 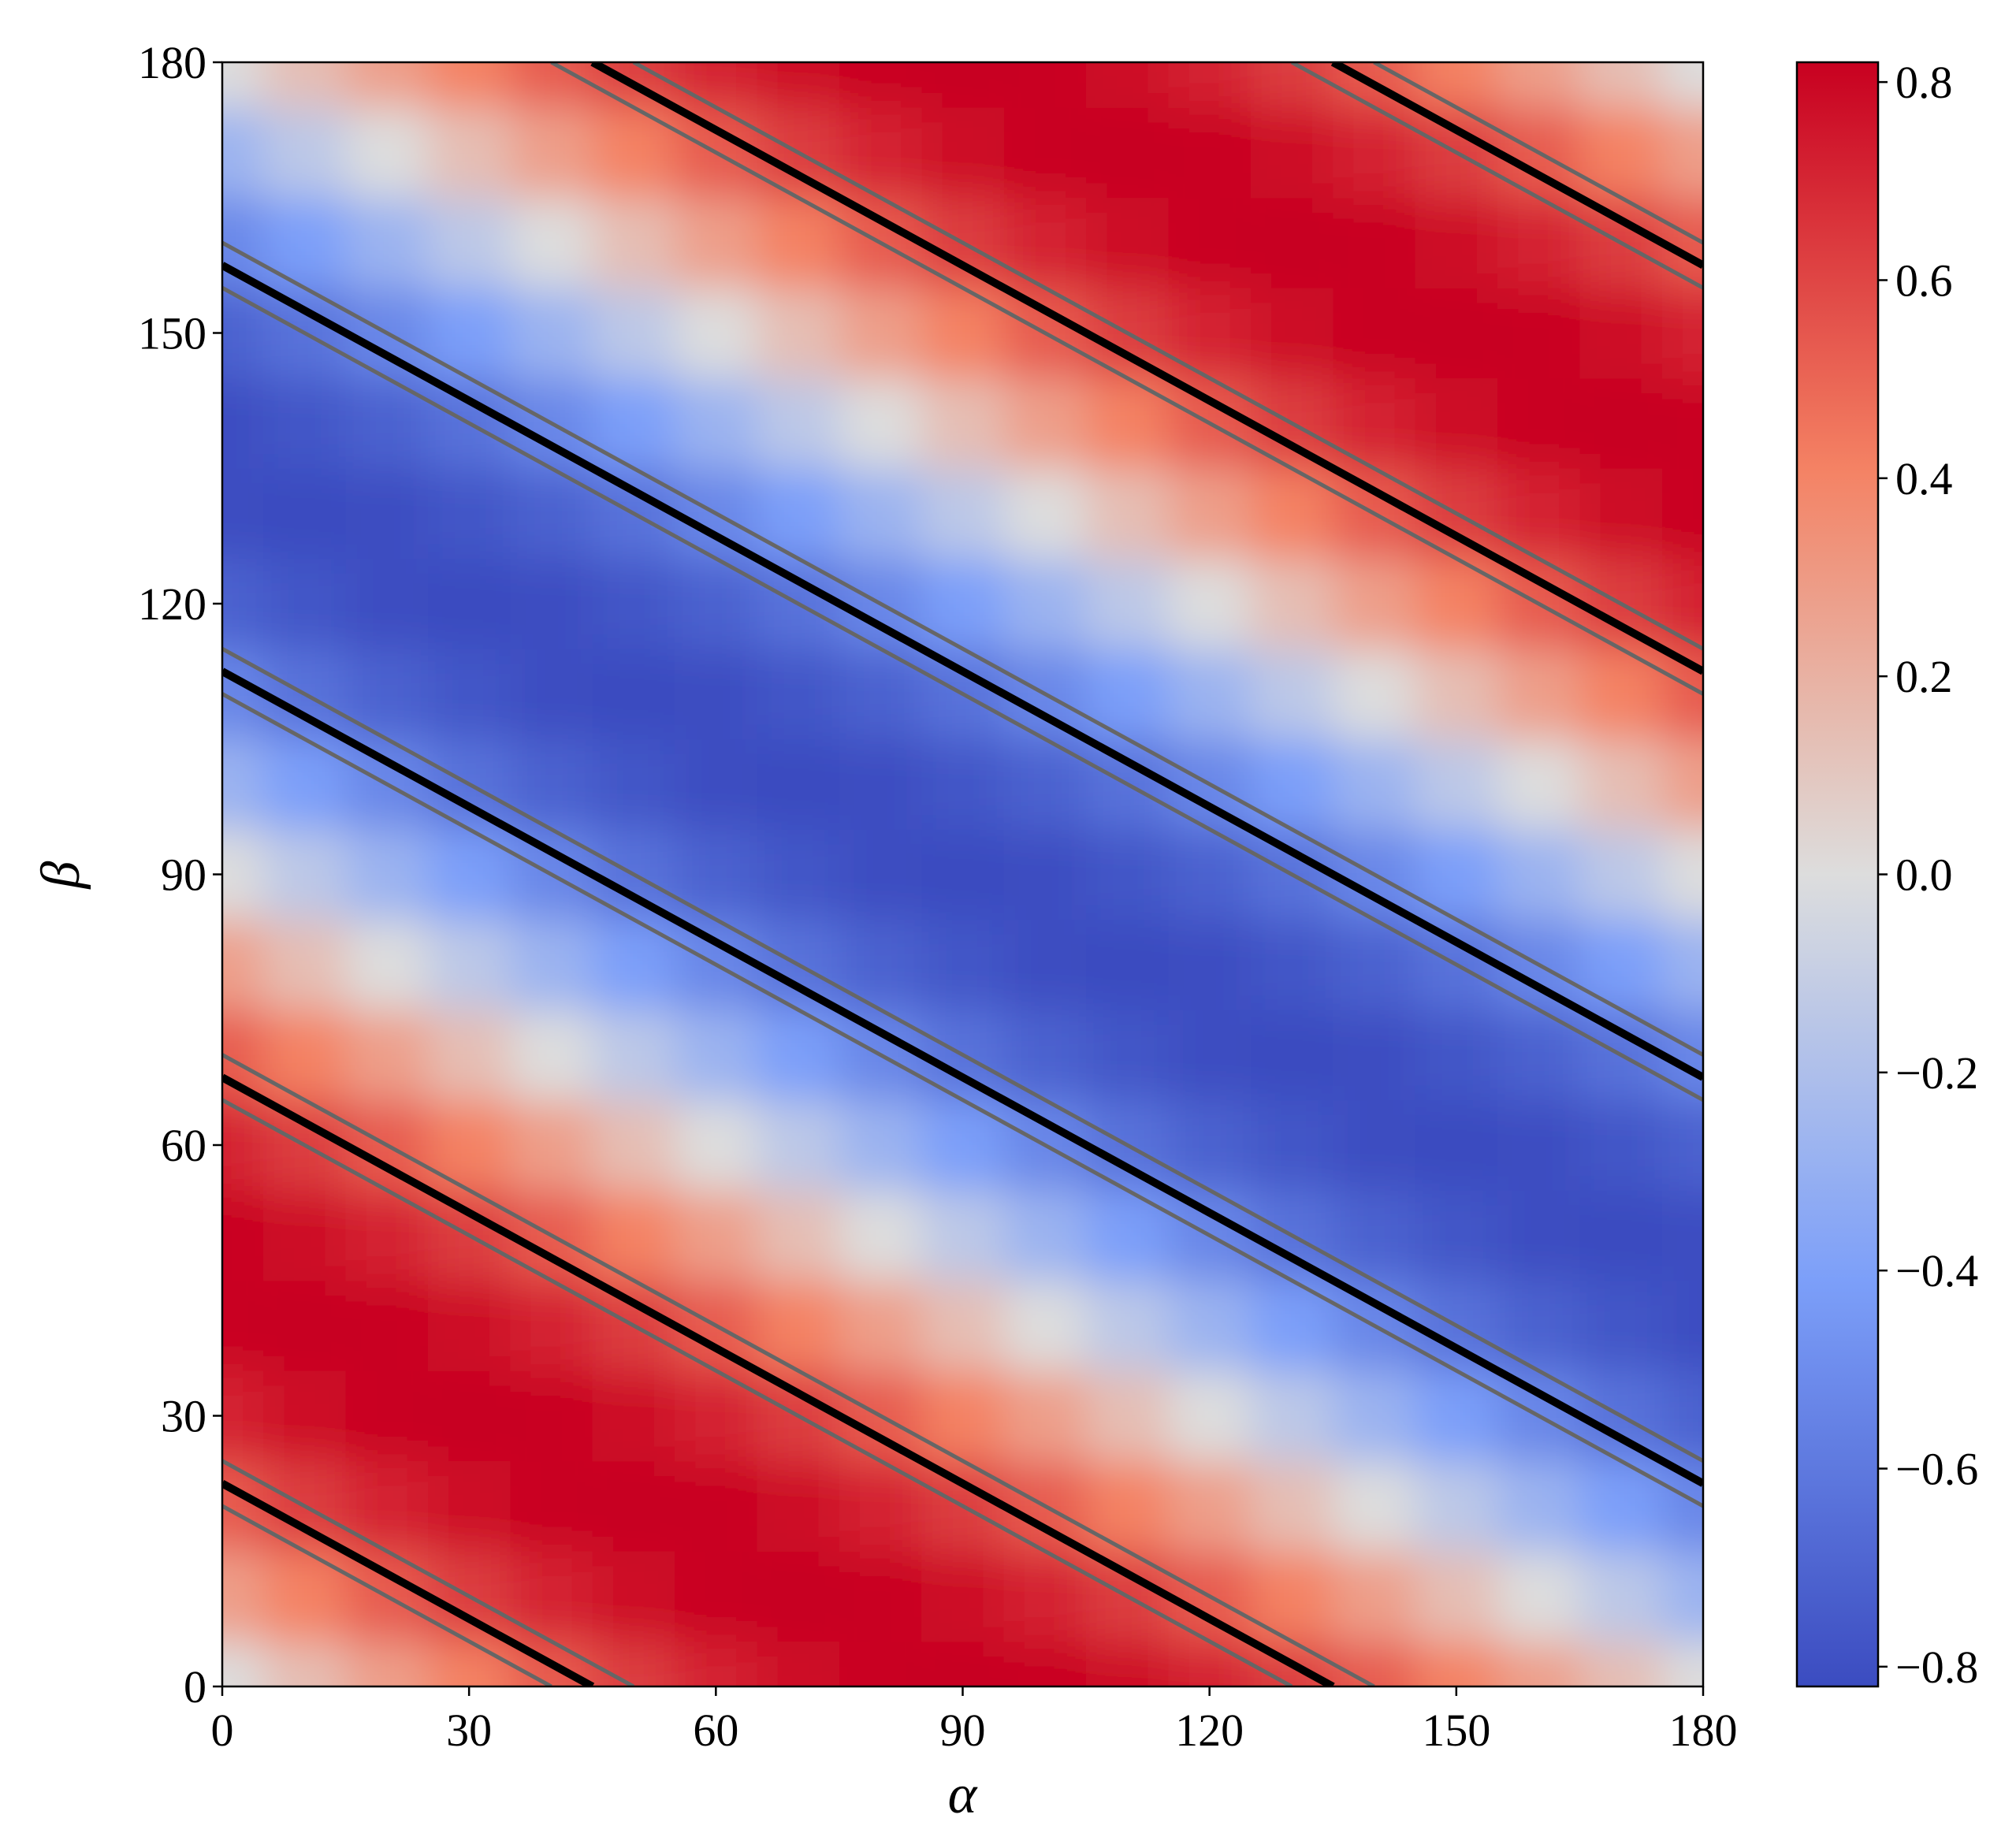 What do you see at coordinates (1936, 1073) in the screenshot?
I see `colorbar-tick-label: −0.2` at bounding box center [1936, 1073].